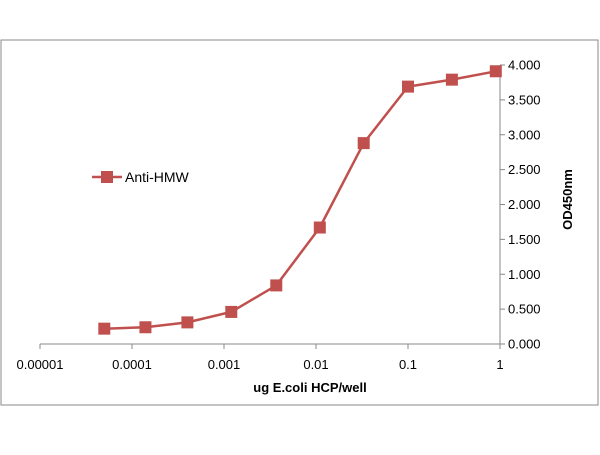  What do you see at coordinates (524, 204) in the screenshot?
I see `y-tick-label: 2.000` at bounding box center [524, 204].